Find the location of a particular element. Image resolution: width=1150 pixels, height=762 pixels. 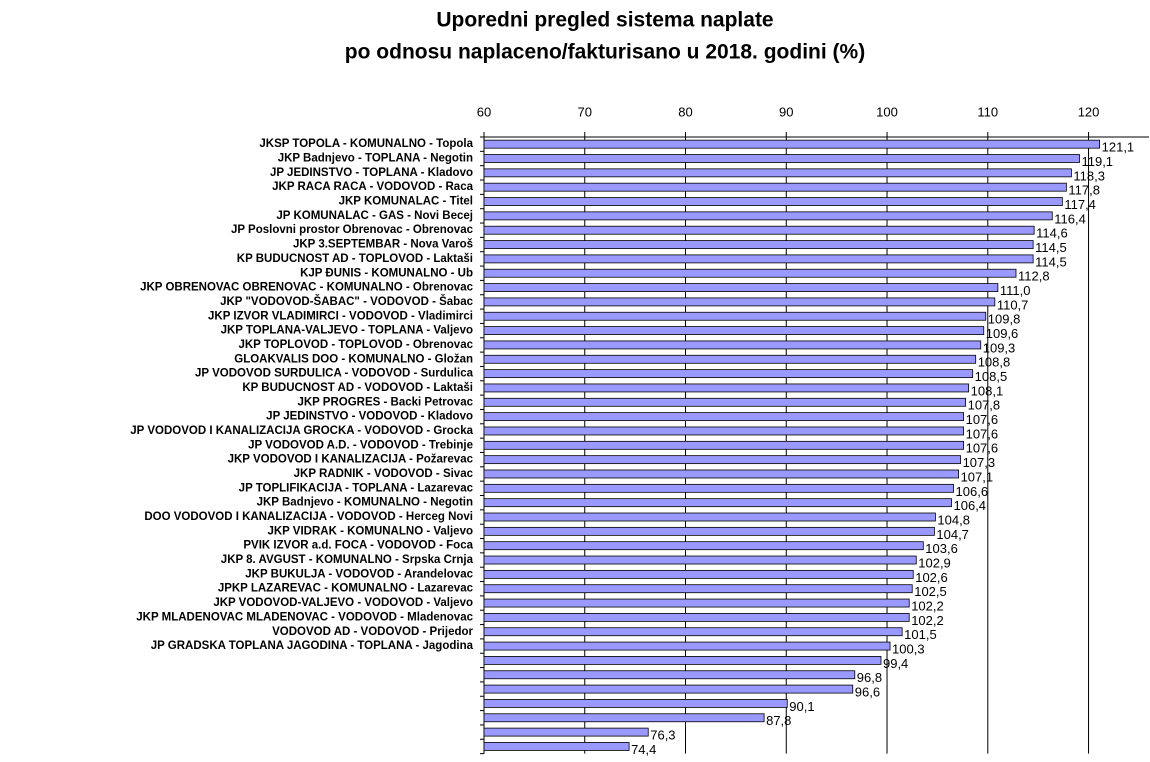

category-label: JKP BUKULJA - VODOVOD - Arandelovac is located at coordinates (359, 574).